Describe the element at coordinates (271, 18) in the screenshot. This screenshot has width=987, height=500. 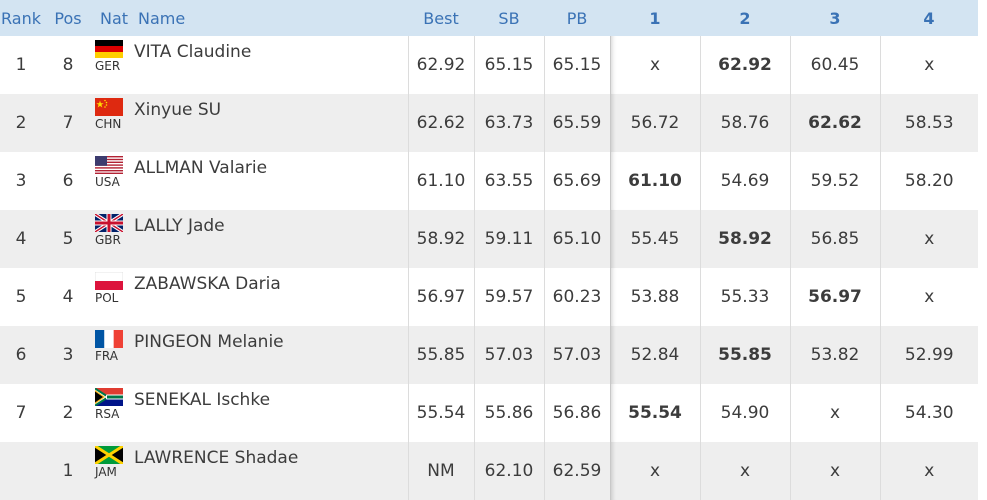
I see `name-header: Name` at that location.